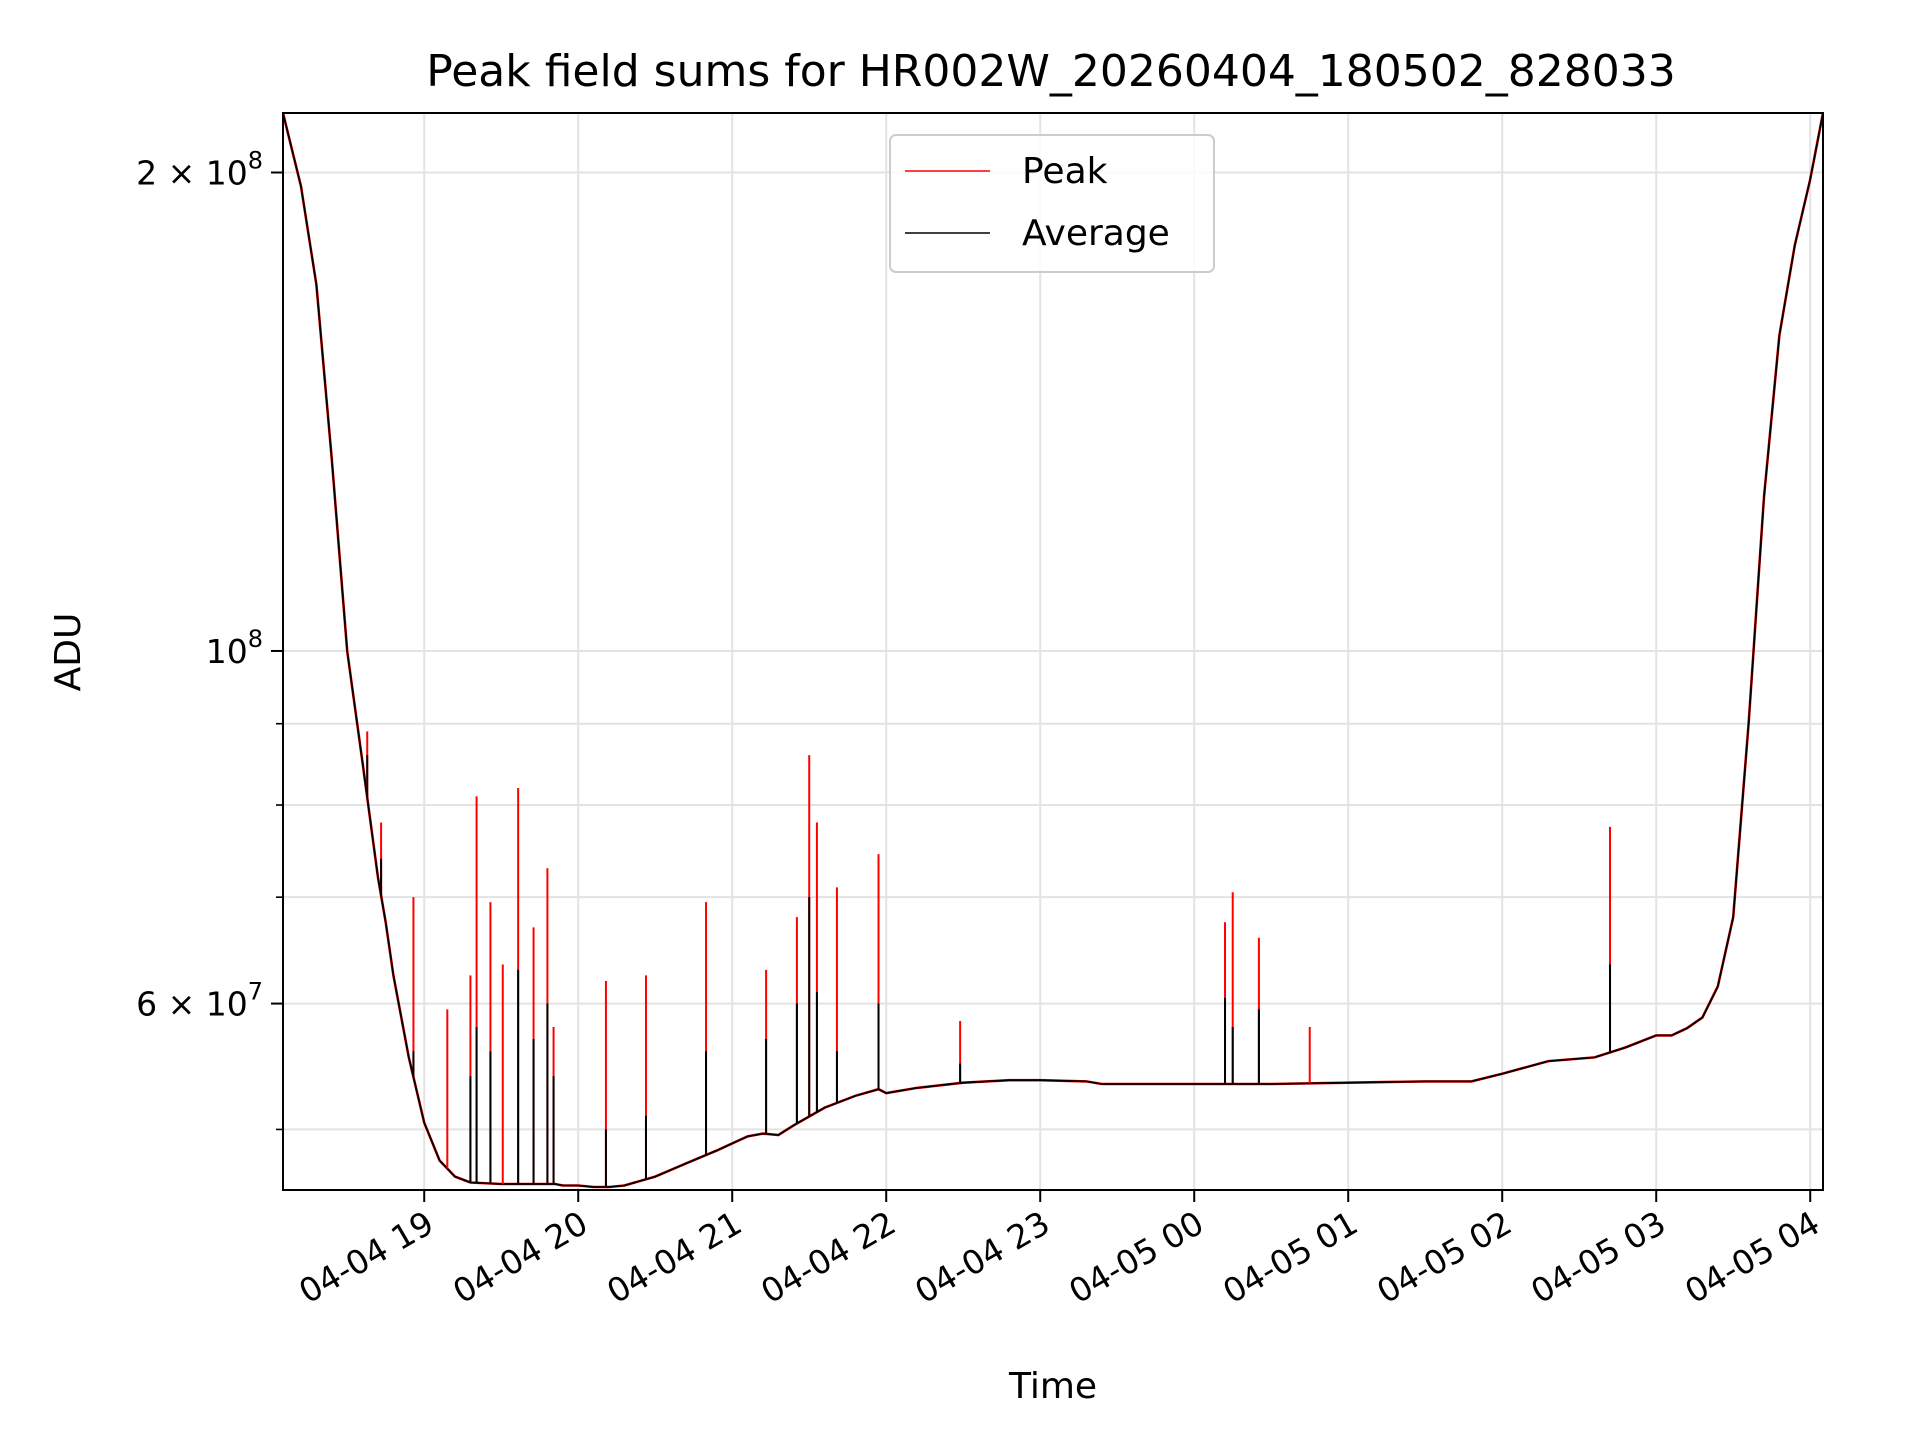  I want to click on y-tick-label: 6 × 107, so click(199, 1001).